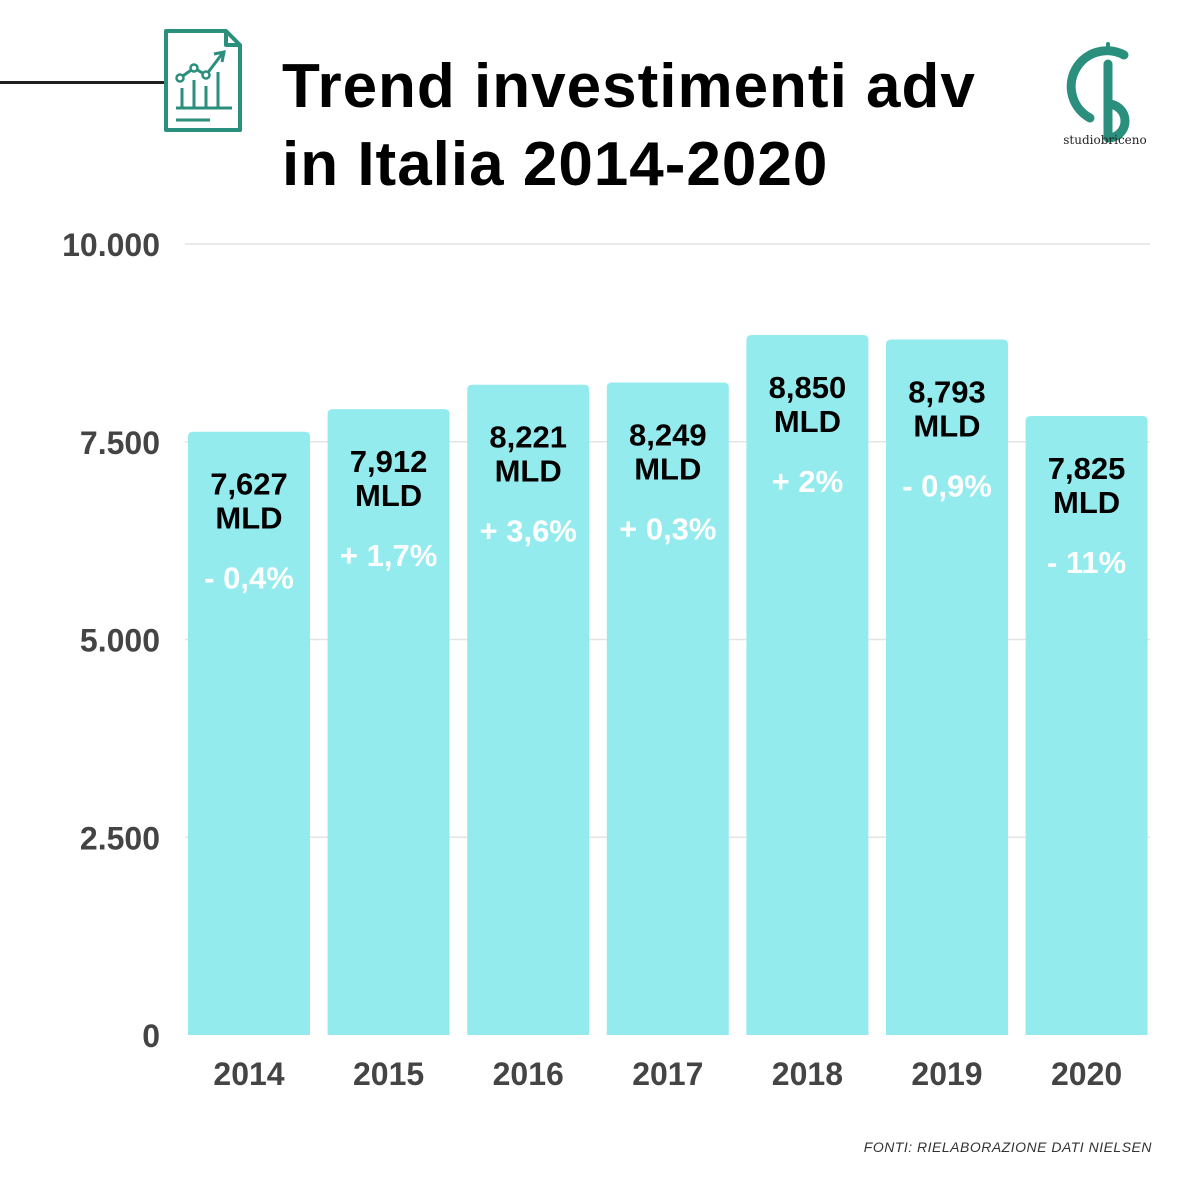 This screenshot has height=1200, width=1200. I want to click on data-label-2014: 7,627 MLD, so click(249, 501).